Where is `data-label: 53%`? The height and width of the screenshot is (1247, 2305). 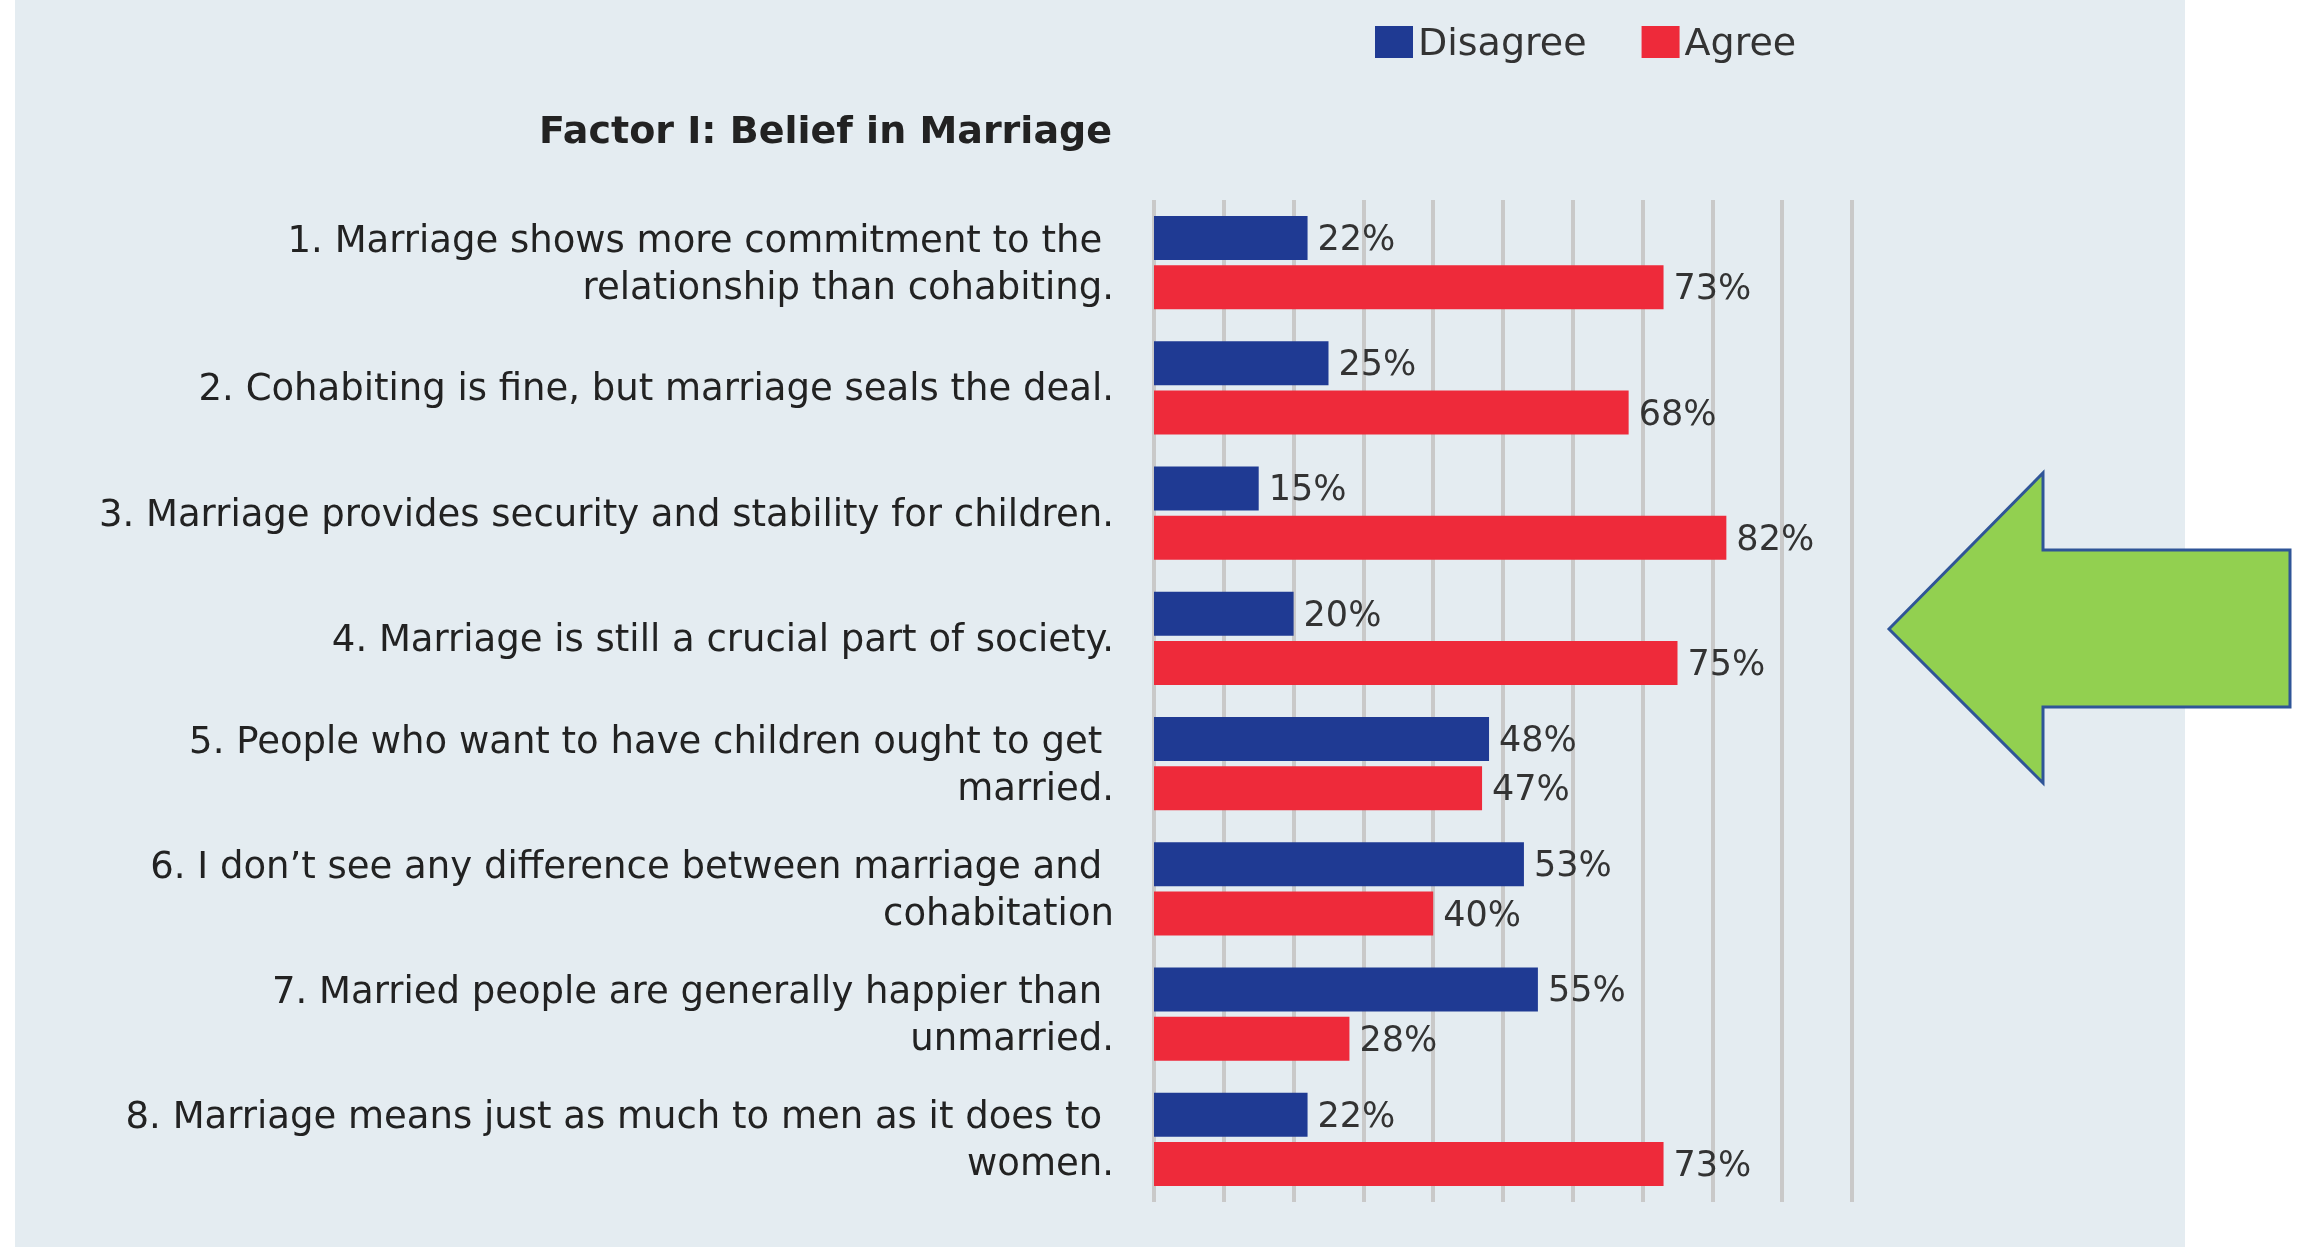 data-label: 53% is located at coordinates (1572, 864).